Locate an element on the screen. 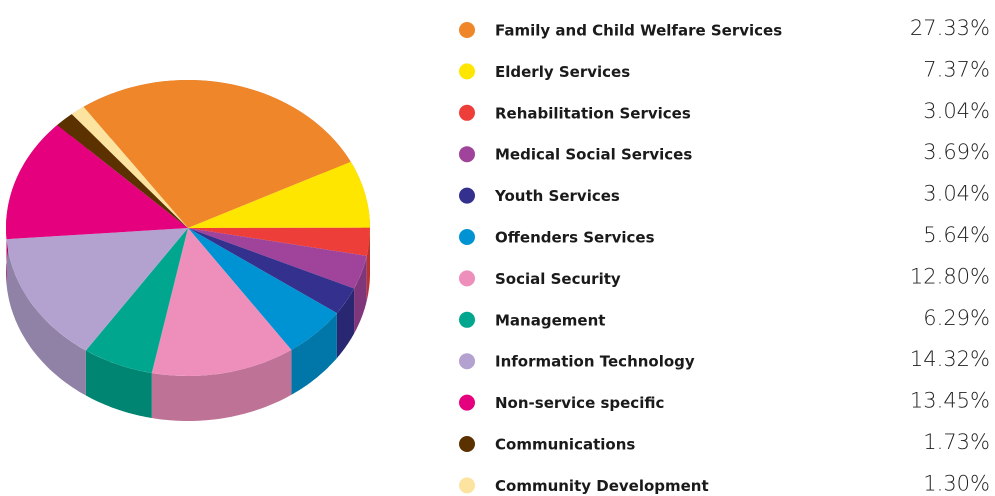  legend-label: Information Technology is located at coordinates (595, 362).